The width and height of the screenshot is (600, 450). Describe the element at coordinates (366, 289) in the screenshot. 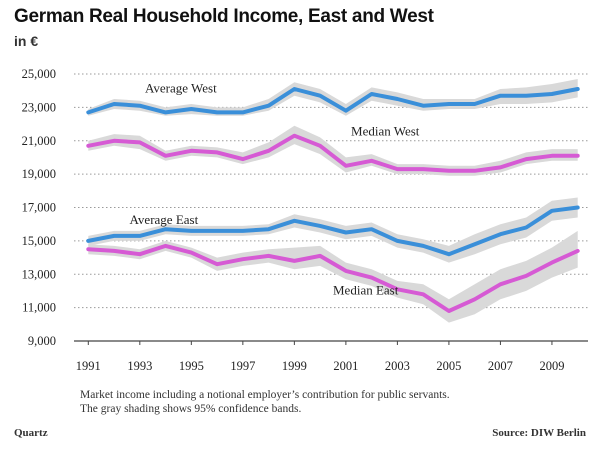

I see `series-label-median-east: Median East` at that location.